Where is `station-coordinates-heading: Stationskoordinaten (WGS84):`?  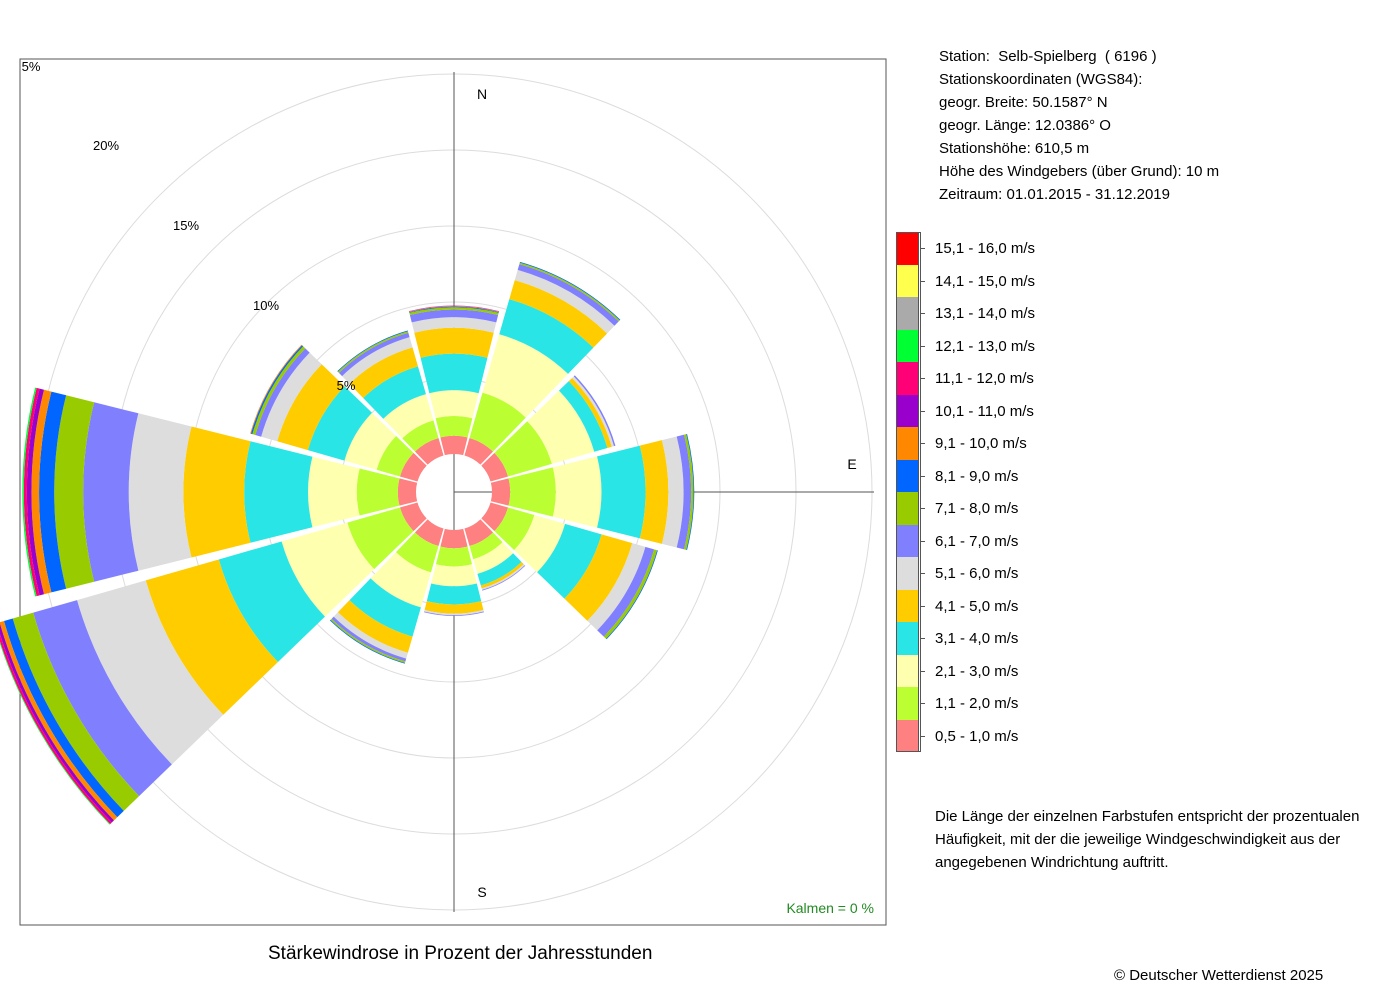
station-coordinates-heading: Stationskoordinaten (WGS84): is located at coordinates (1041, 79).